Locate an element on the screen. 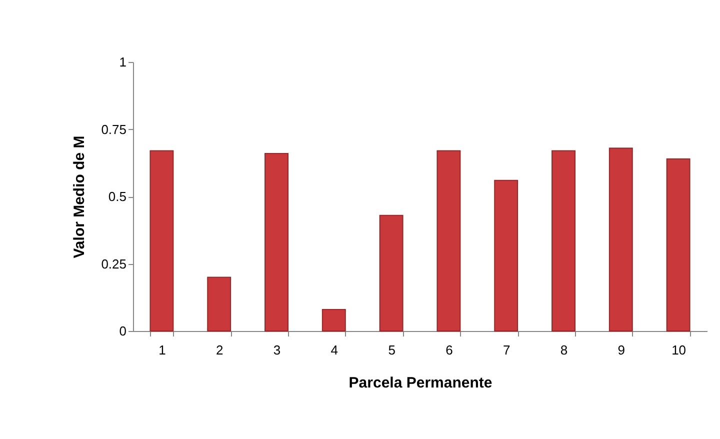 This screenshot has height=439, width=720. x-axis-title: Parcela Permanente is located at coordinates (420, 383).